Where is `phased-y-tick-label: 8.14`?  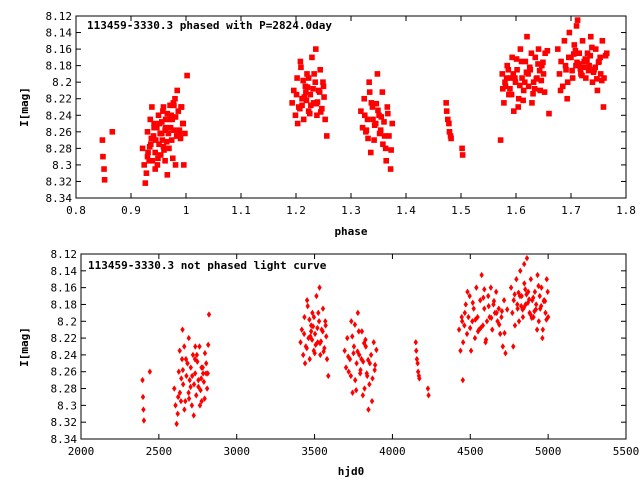
phased-y-tick-label: 8.14 is located at coordinates (59, 33).